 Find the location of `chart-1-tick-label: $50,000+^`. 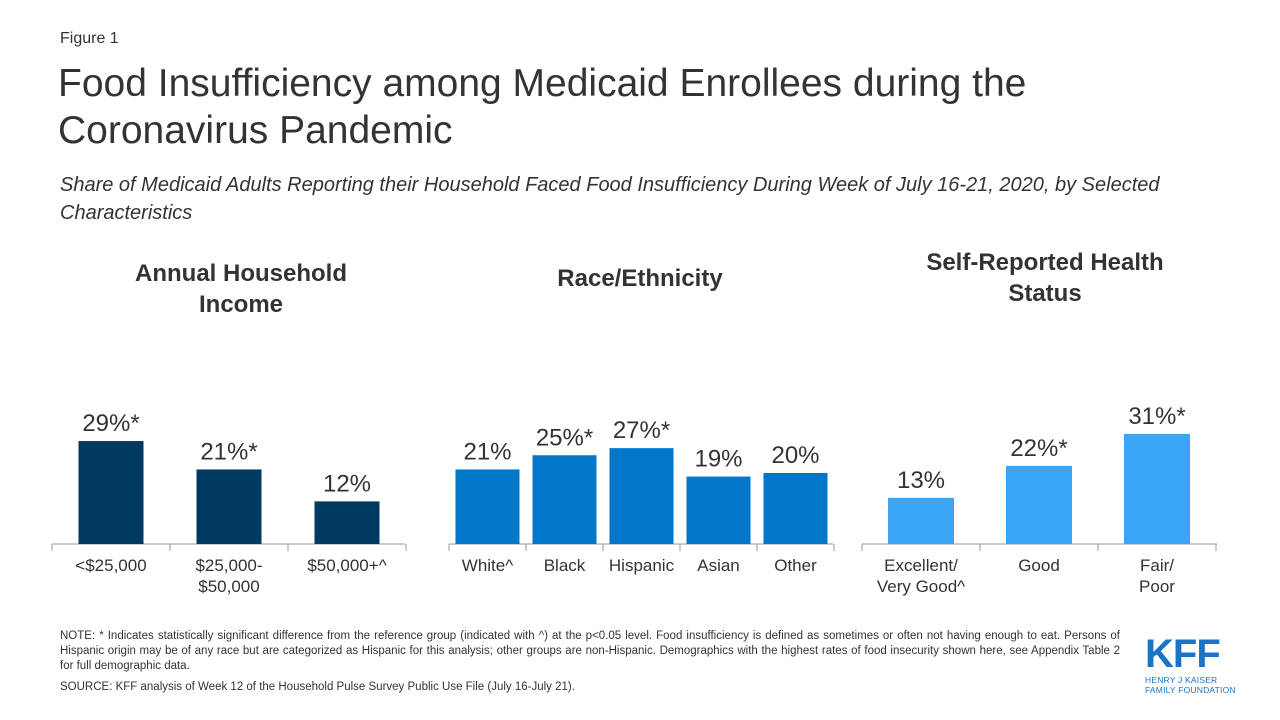

chart-1-tick-label: $50,000+^ is located at coordinates (346, 565).